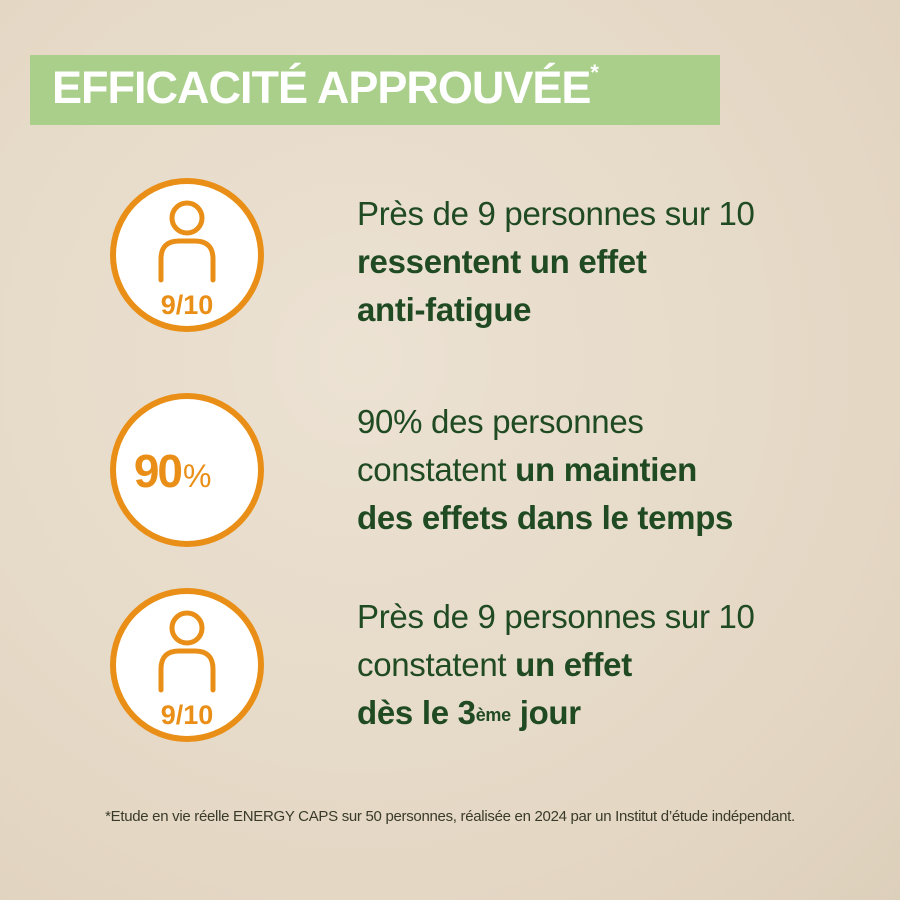 The width and height of the screenshot is (900, 900). What do you see at coordinates (545, 712) in the screenshot?
I see `statement-text: jour` at bounding box center [545, 712].